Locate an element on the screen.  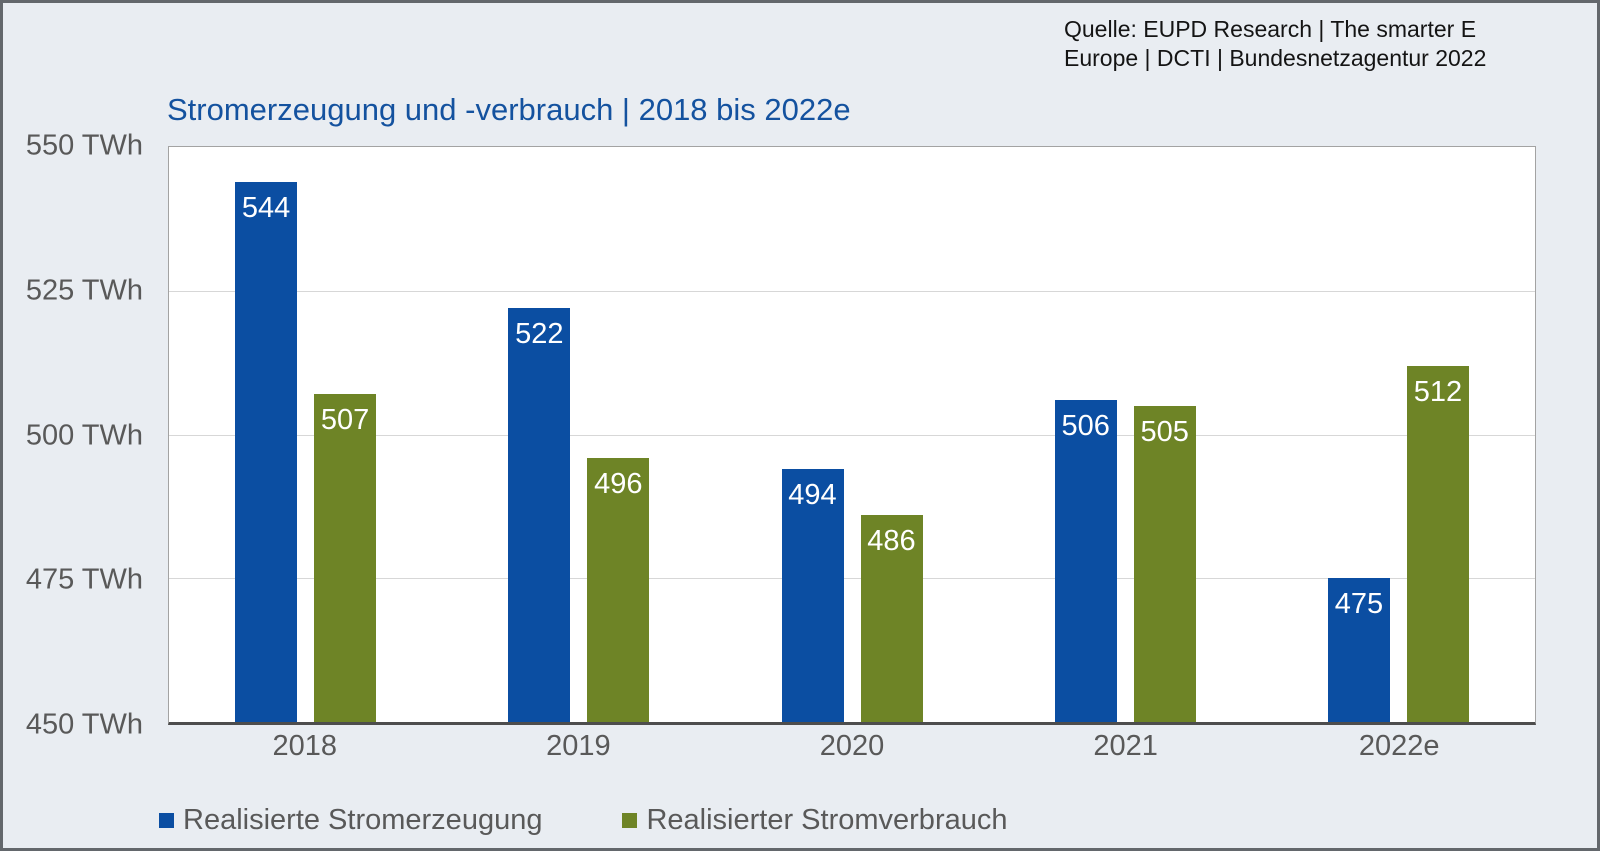
bar-group-2020: 494 486 is located at coordinates (851, 434).